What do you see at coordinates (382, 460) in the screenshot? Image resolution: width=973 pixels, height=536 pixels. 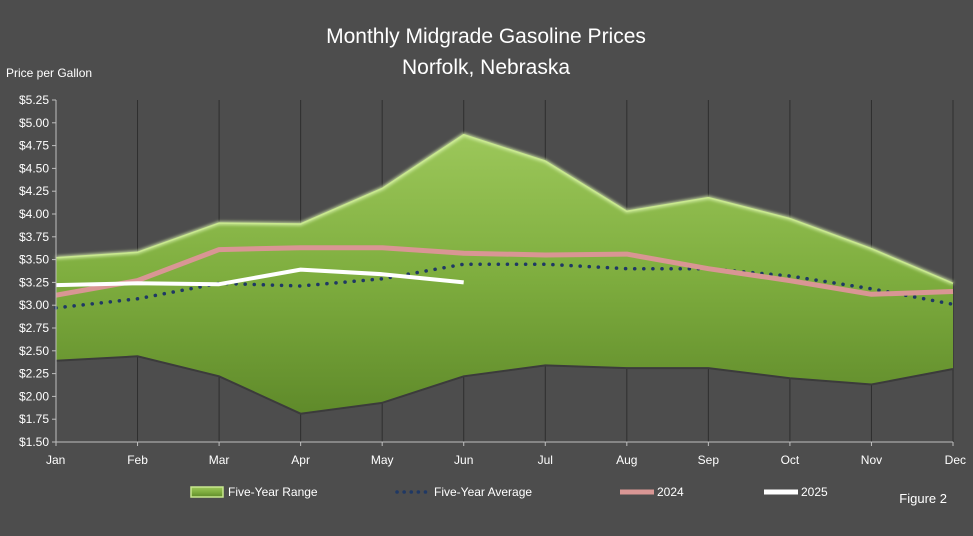 I see `x-tick-label: May` at bounding box center [382, 460].